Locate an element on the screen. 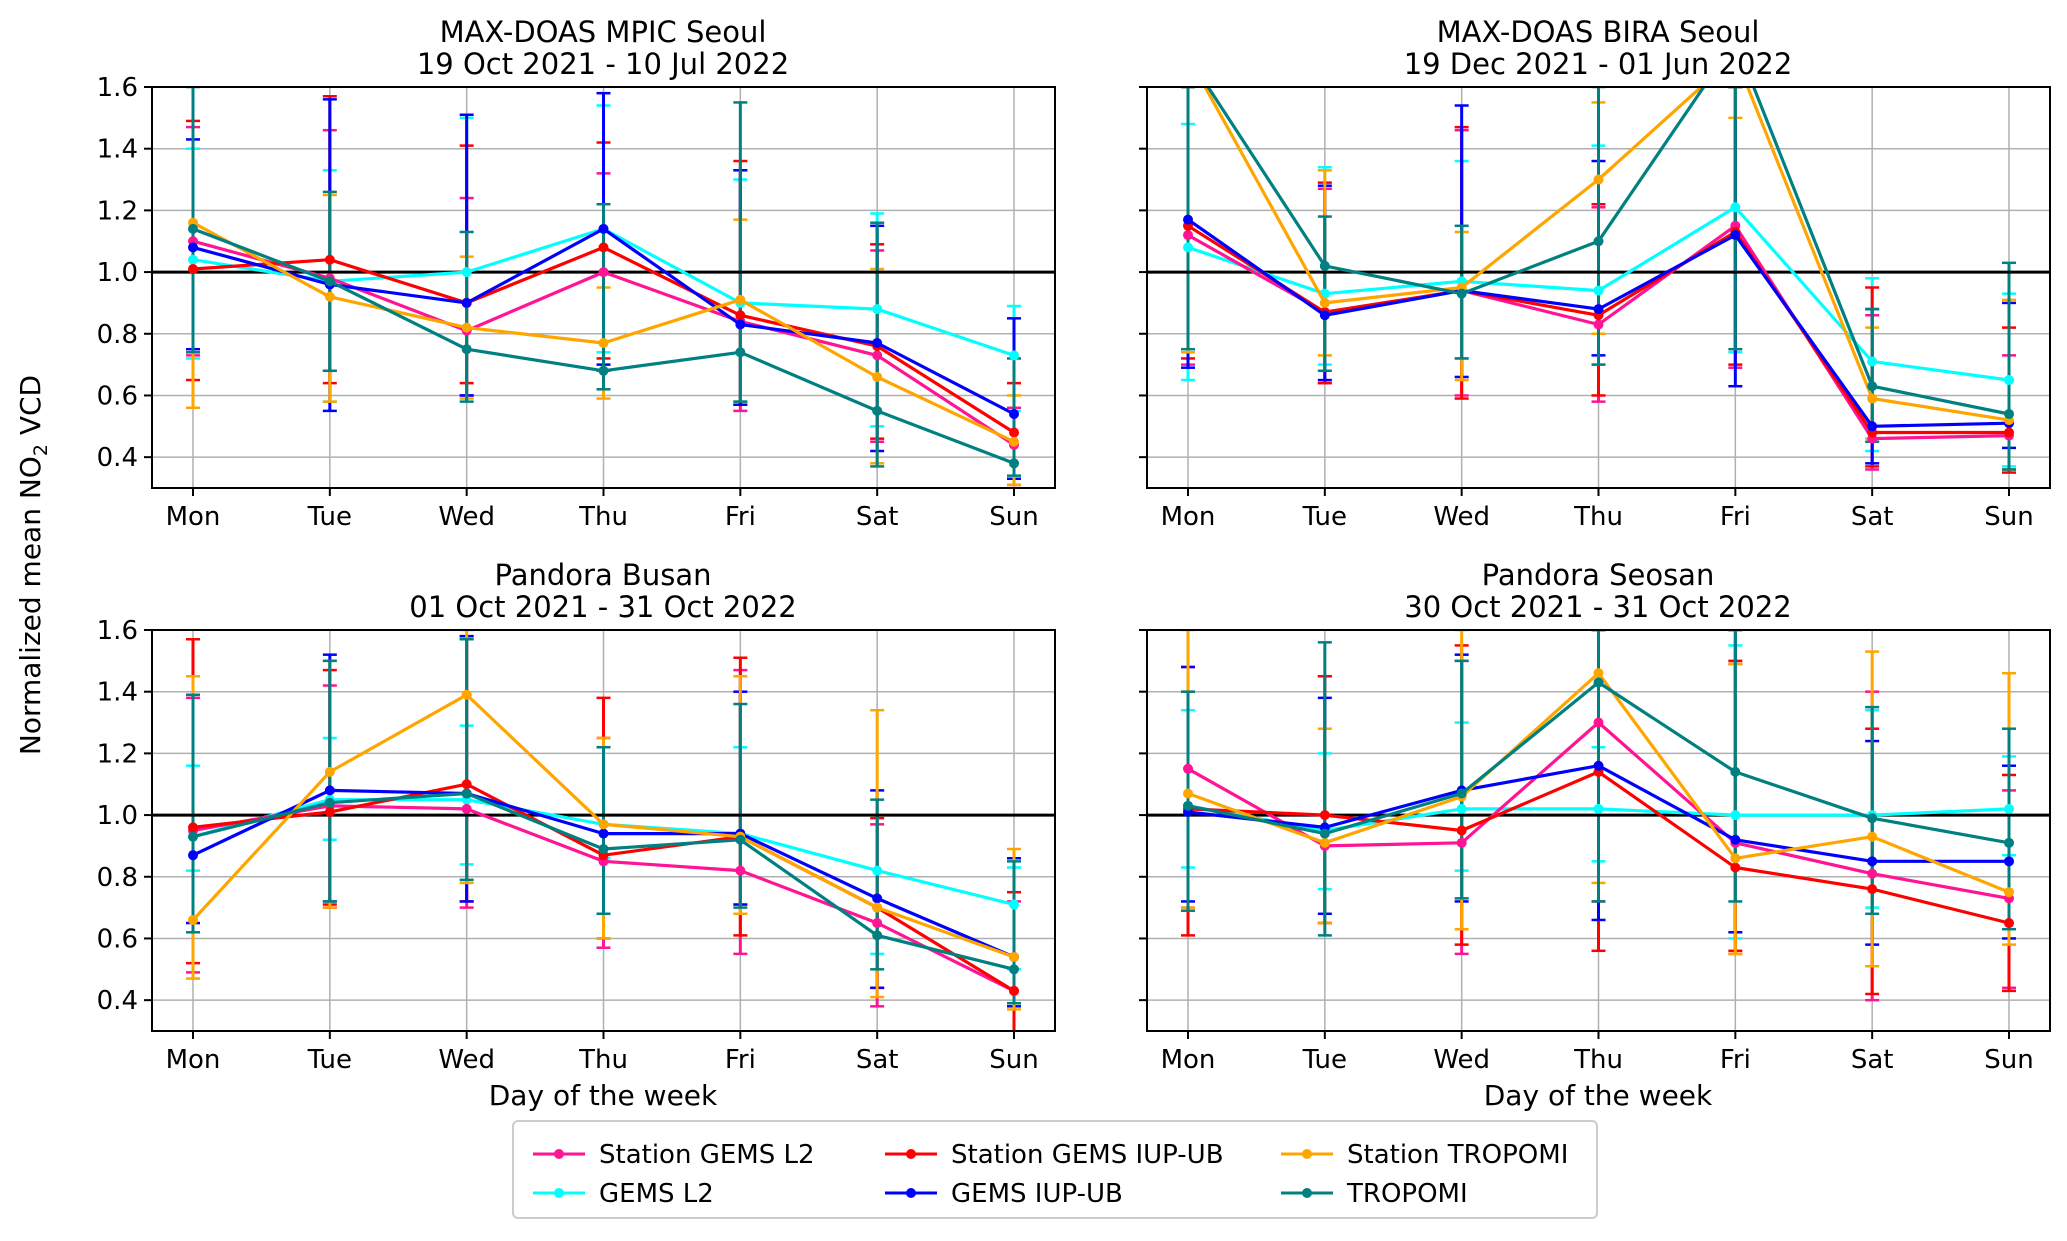 The height and width of the screenshot is (1241, 2067). legend-entry: Station GEMS IUP-UB is located at coordinates (1054, 1155).